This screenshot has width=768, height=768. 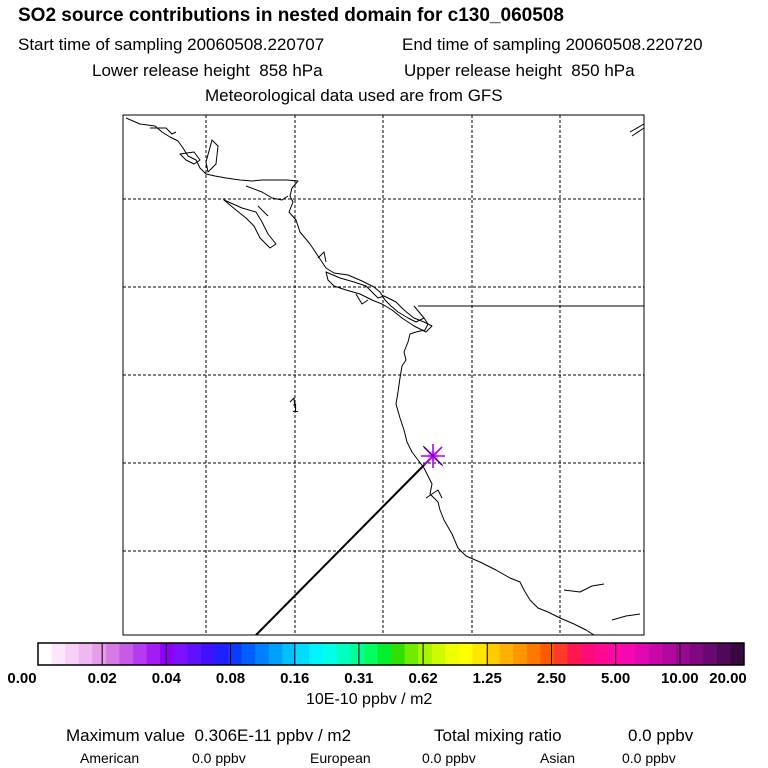 I want to click on colorbar-units: 10E-10 ppbv / m2, so click(x=369, y=699).